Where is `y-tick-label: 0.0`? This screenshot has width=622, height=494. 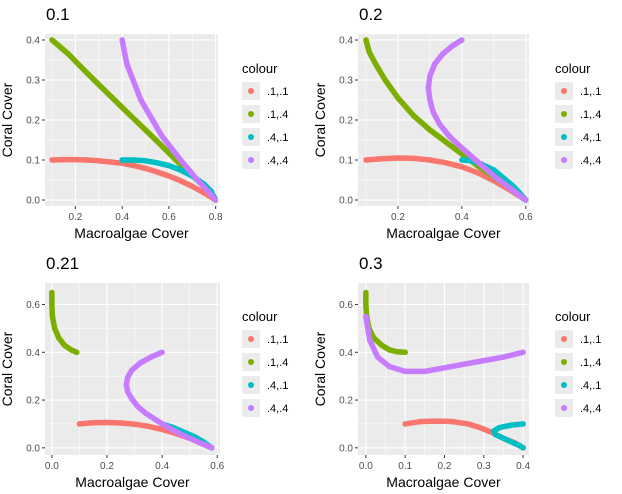 y-tick-label: 0.0 is located at coordinates (346, 201).